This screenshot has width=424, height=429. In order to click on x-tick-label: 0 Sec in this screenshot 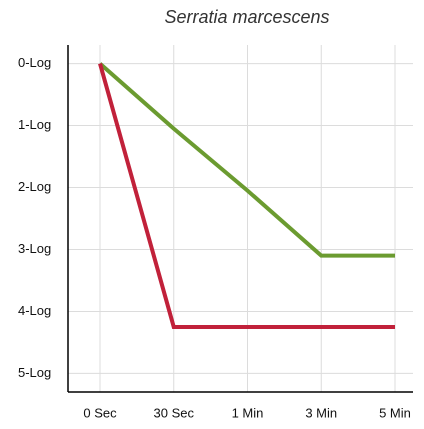, I will do `click(100, 412)`.